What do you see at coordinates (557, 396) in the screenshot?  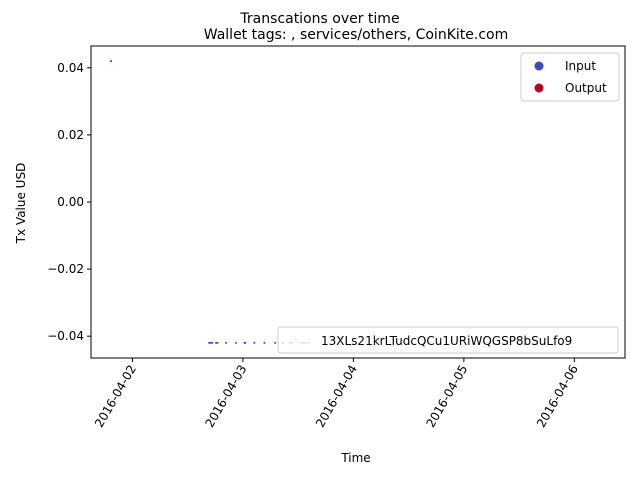 I see `x-tick-label: 2016-04-06` at bounding box center [557, 396].